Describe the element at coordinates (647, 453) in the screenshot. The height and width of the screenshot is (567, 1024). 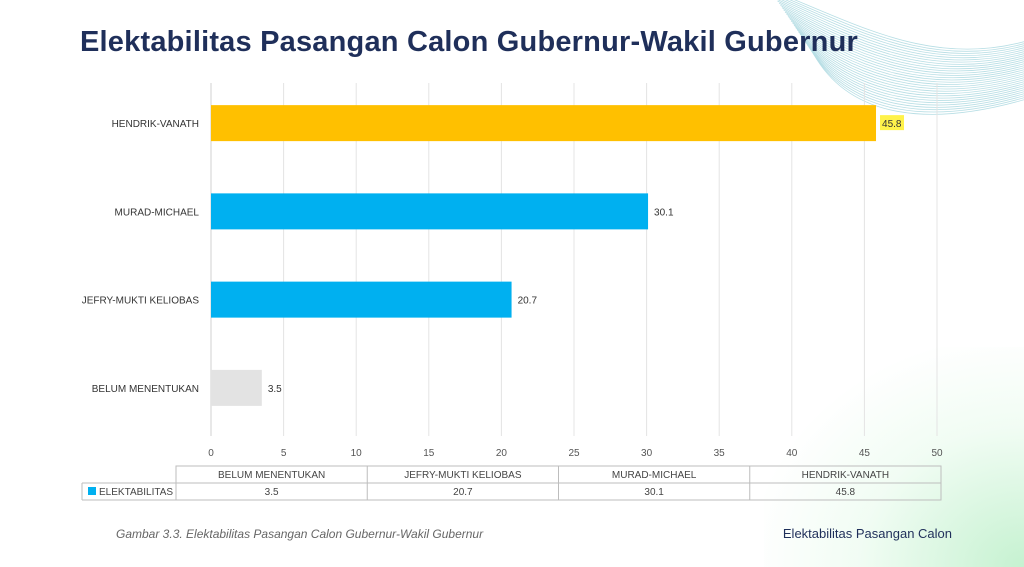
I see `x-tick-label: 30` at that location.